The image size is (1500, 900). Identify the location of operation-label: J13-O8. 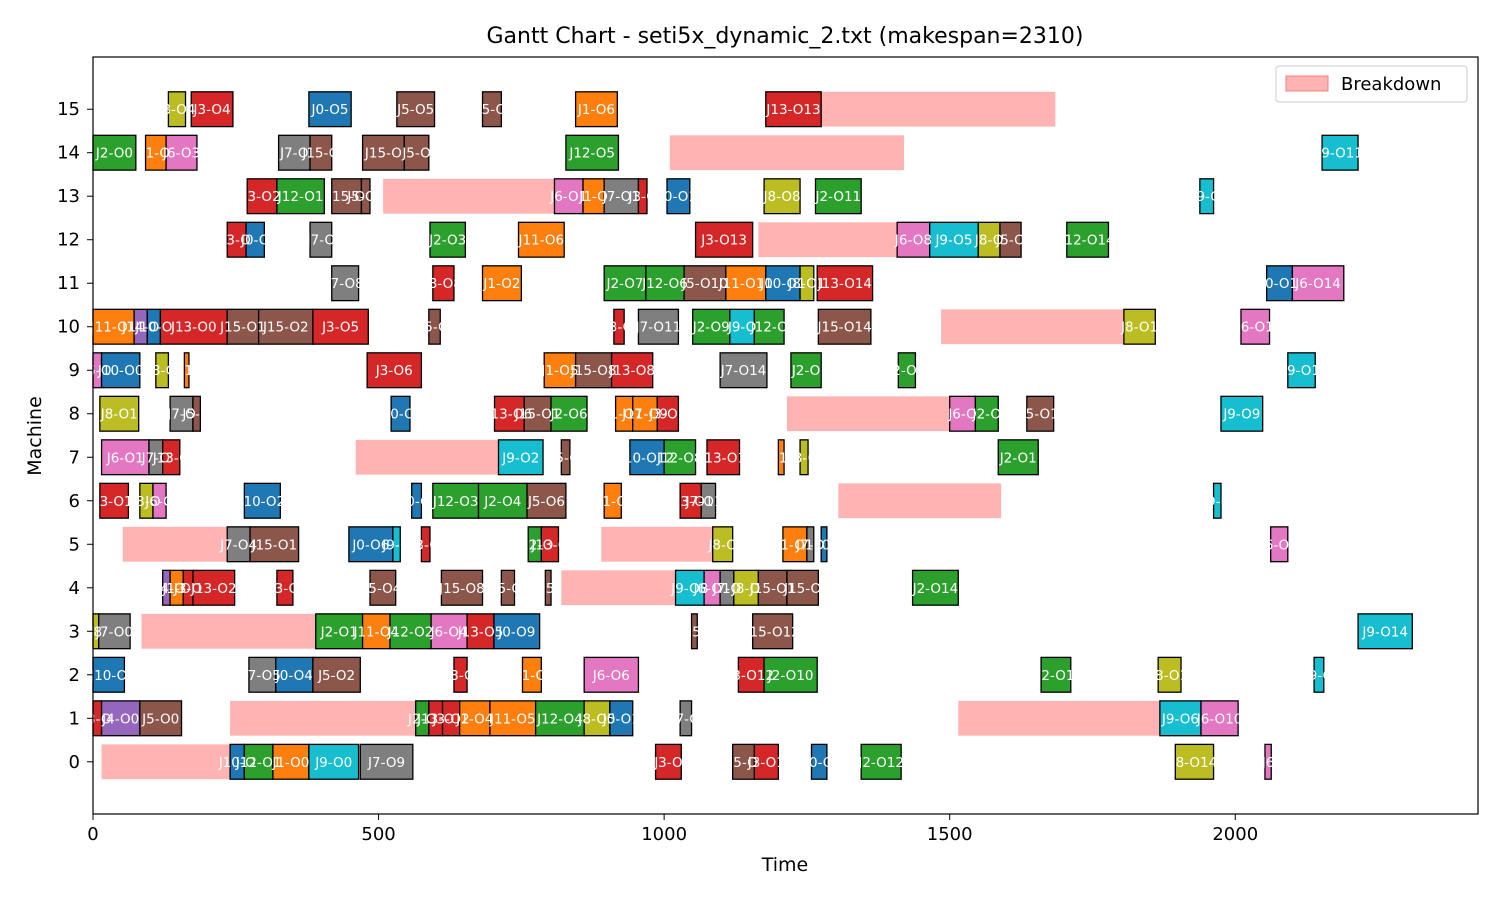
(631, 371).